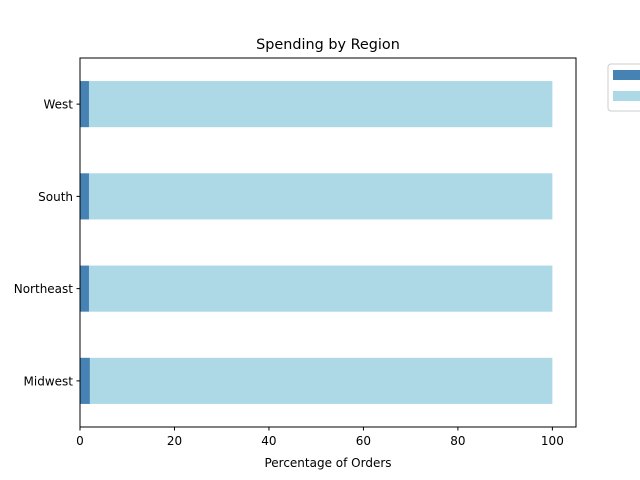 This screenshot has width=640, height=480. Describe the element at coordinates (80, 441) in the screenshot. I see `x-tick-label: 0` at that location.